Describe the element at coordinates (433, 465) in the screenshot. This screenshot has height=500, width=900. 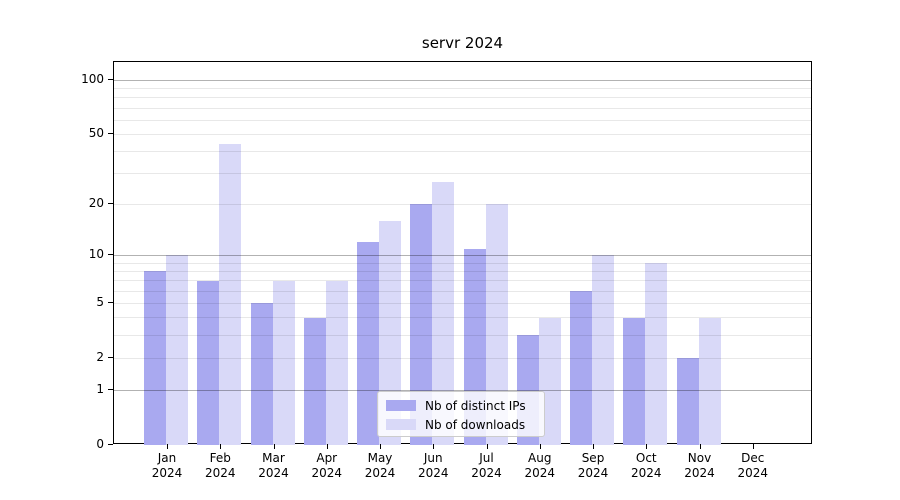
I see `x-tick-label: Jun 2024` at that location.